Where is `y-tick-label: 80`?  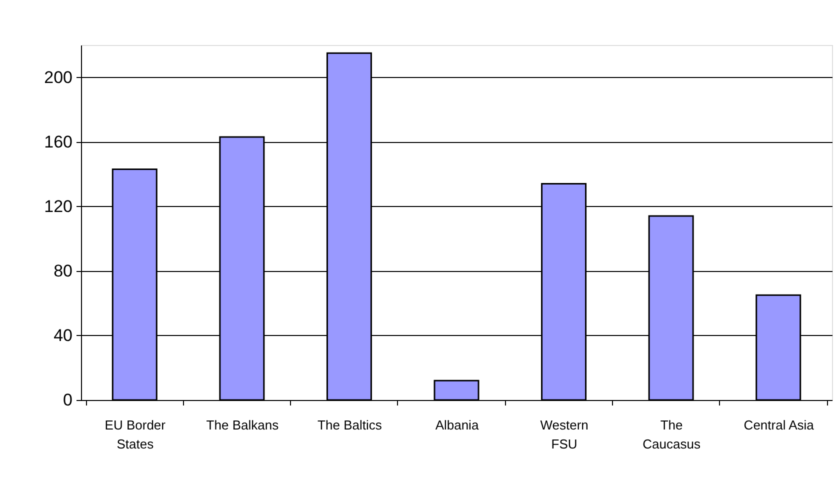 y-tick-label: 80 is located at coordinates (63, 270).